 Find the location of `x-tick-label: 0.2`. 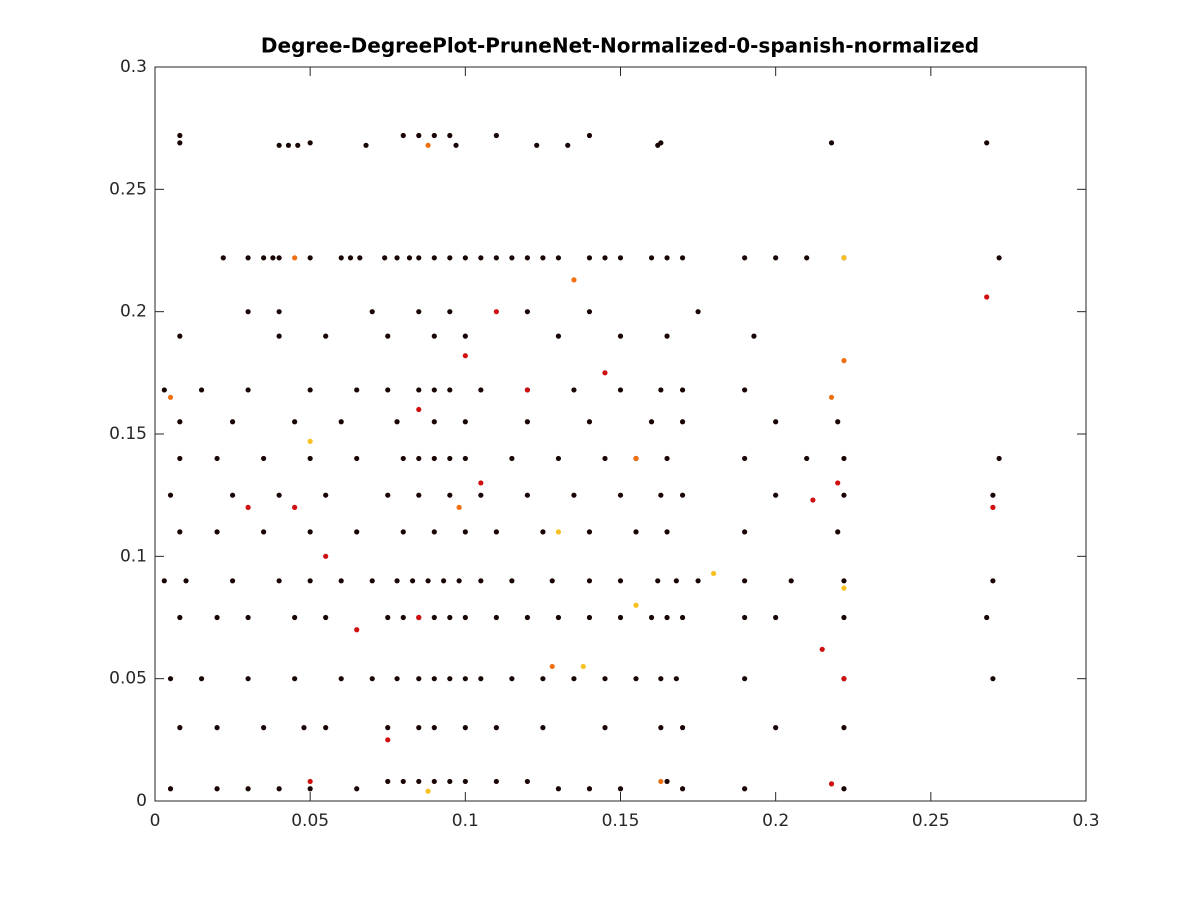

x-tick-label: 0.2 is located at coordinates (775, 821).